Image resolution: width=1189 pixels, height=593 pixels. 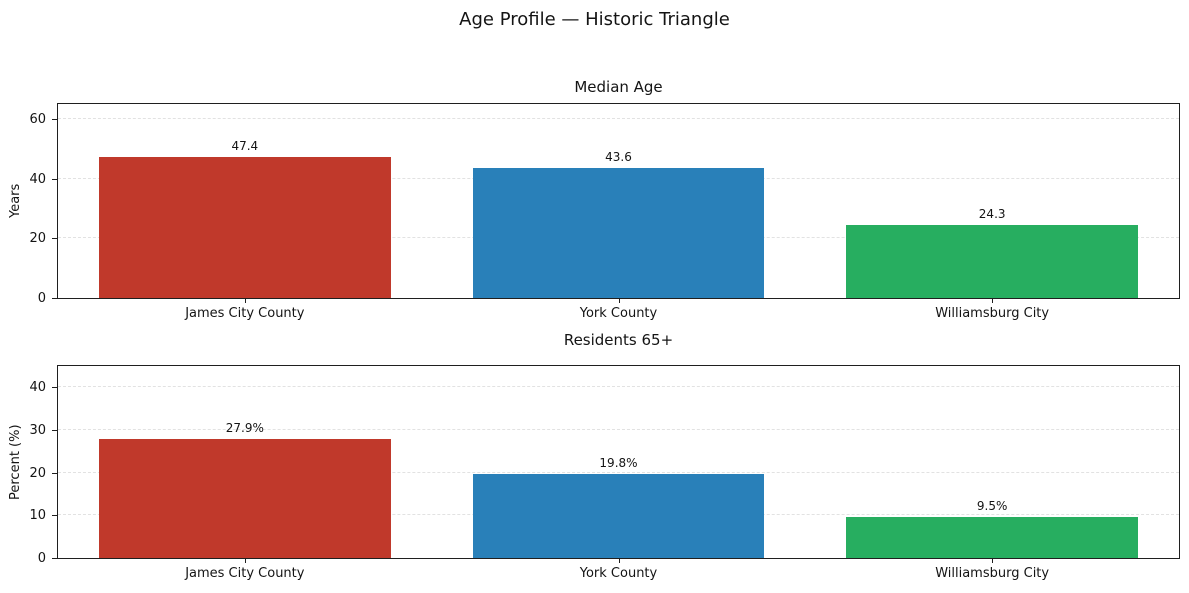 What do you see at coordinates (15, 201) in the screenshot?
I see `median-age-y-axis-label: Years` at bounding box center [15, 201].